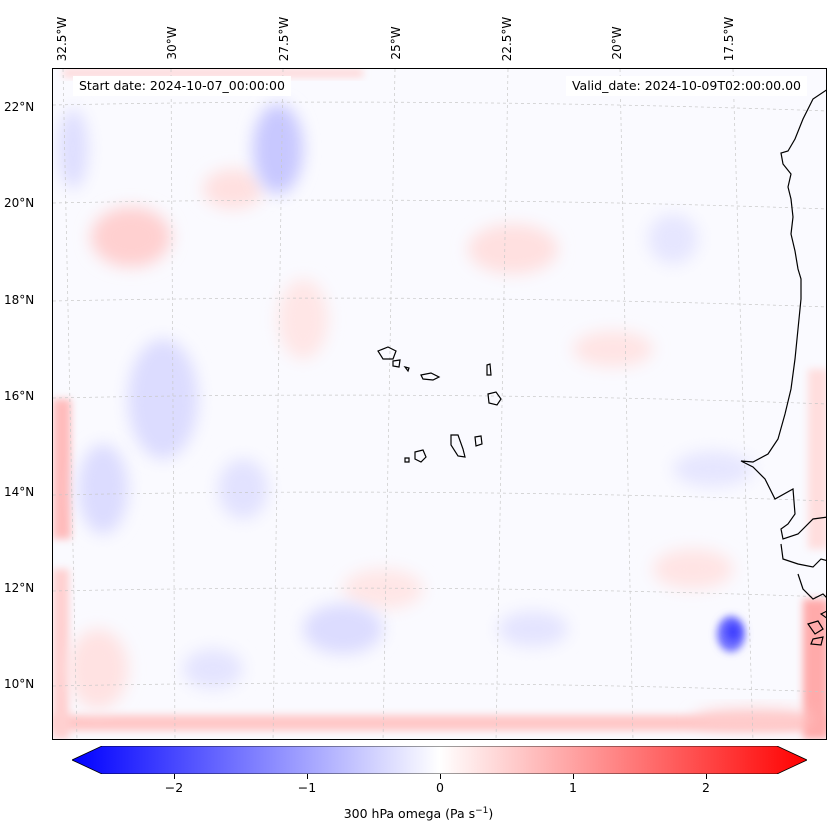  I want to click on boundary-strip-left, so click(62, 469).